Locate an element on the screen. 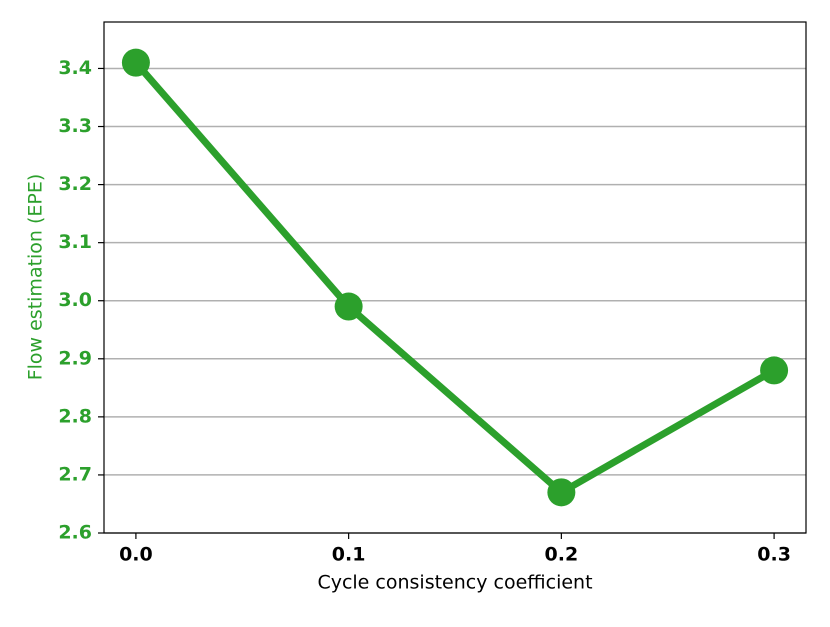 Image resolution: width=830 pixels, height=627 pixels. y-tick-label: 3.4 is located at coordinates (75, 68).